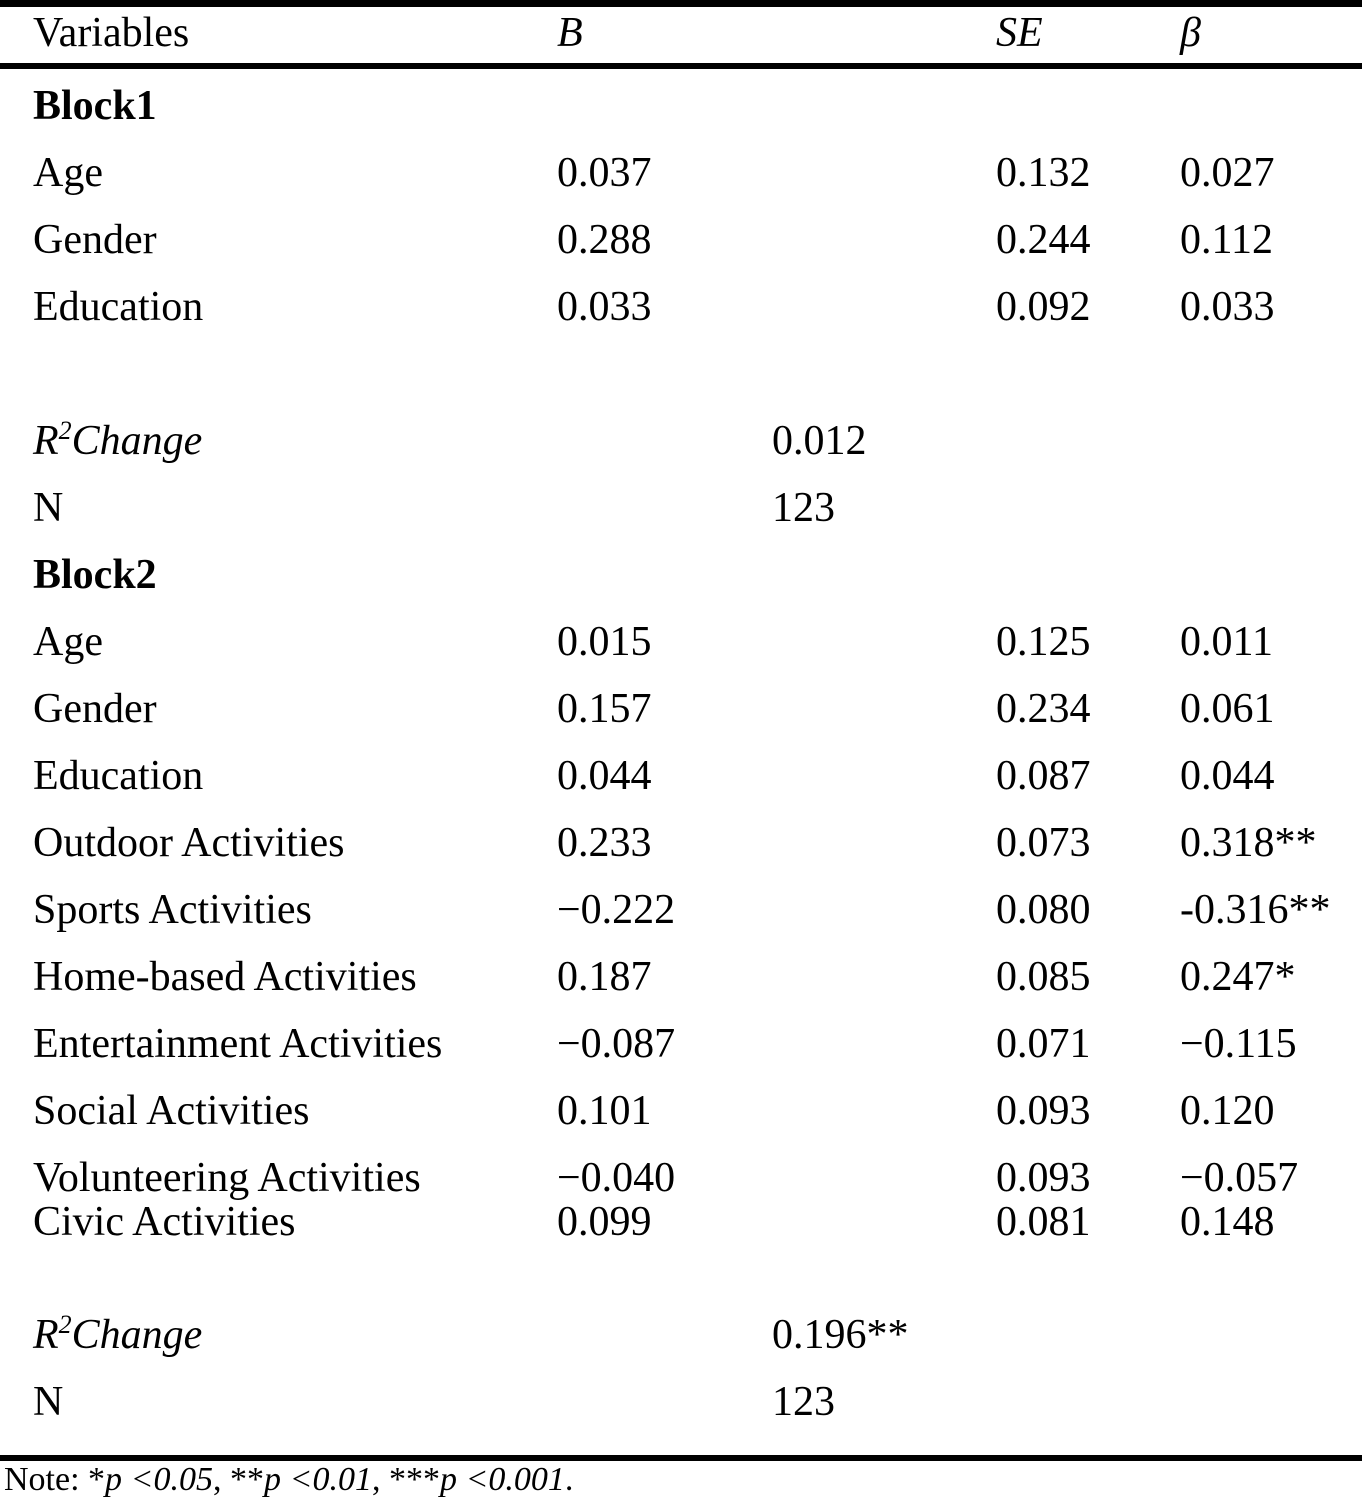  What do you see at coordinates (159, 1479) in the screenshot?
I see `note-p-005: p <0.05` at bounding box center [159, 1479].